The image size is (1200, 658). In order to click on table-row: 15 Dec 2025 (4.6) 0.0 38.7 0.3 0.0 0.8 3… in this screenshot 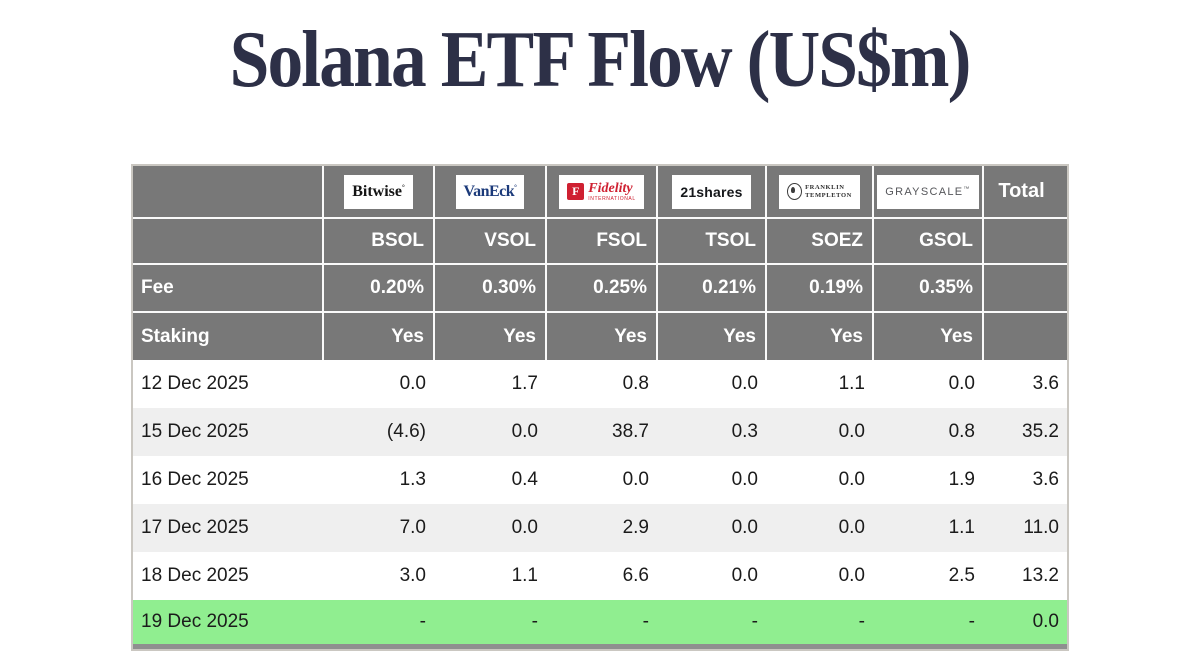, I will do `click(600, 432)`.